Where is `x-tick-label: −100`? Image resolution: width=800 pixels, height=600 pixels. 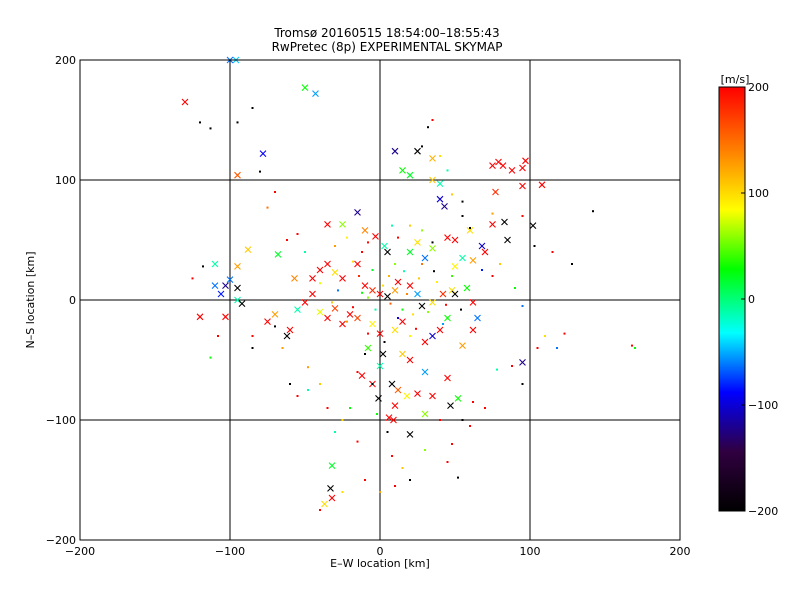
x-tick-label: −100 is located at coordinates (230, 551).